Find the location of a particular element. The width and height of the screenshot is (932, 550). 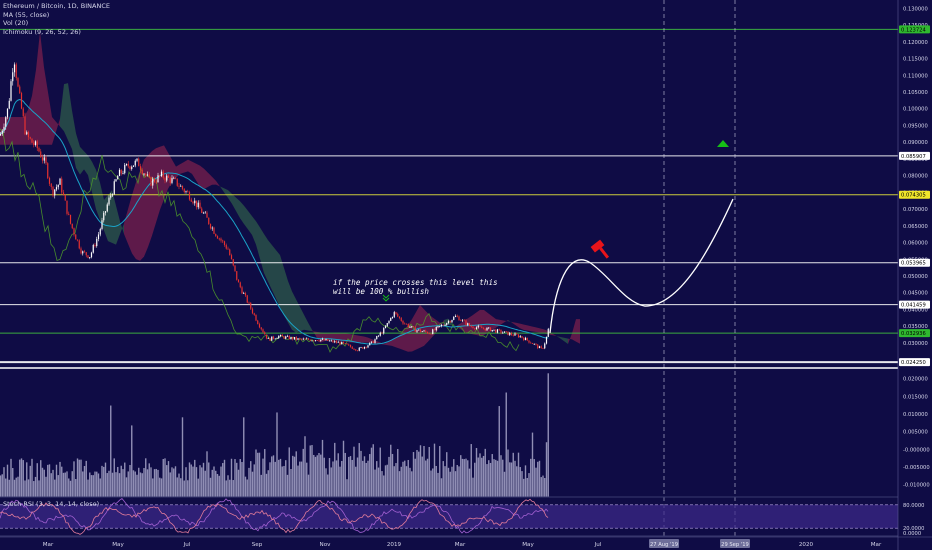

price-level-tag: 0.032936 is located at coordinates (914, 333).